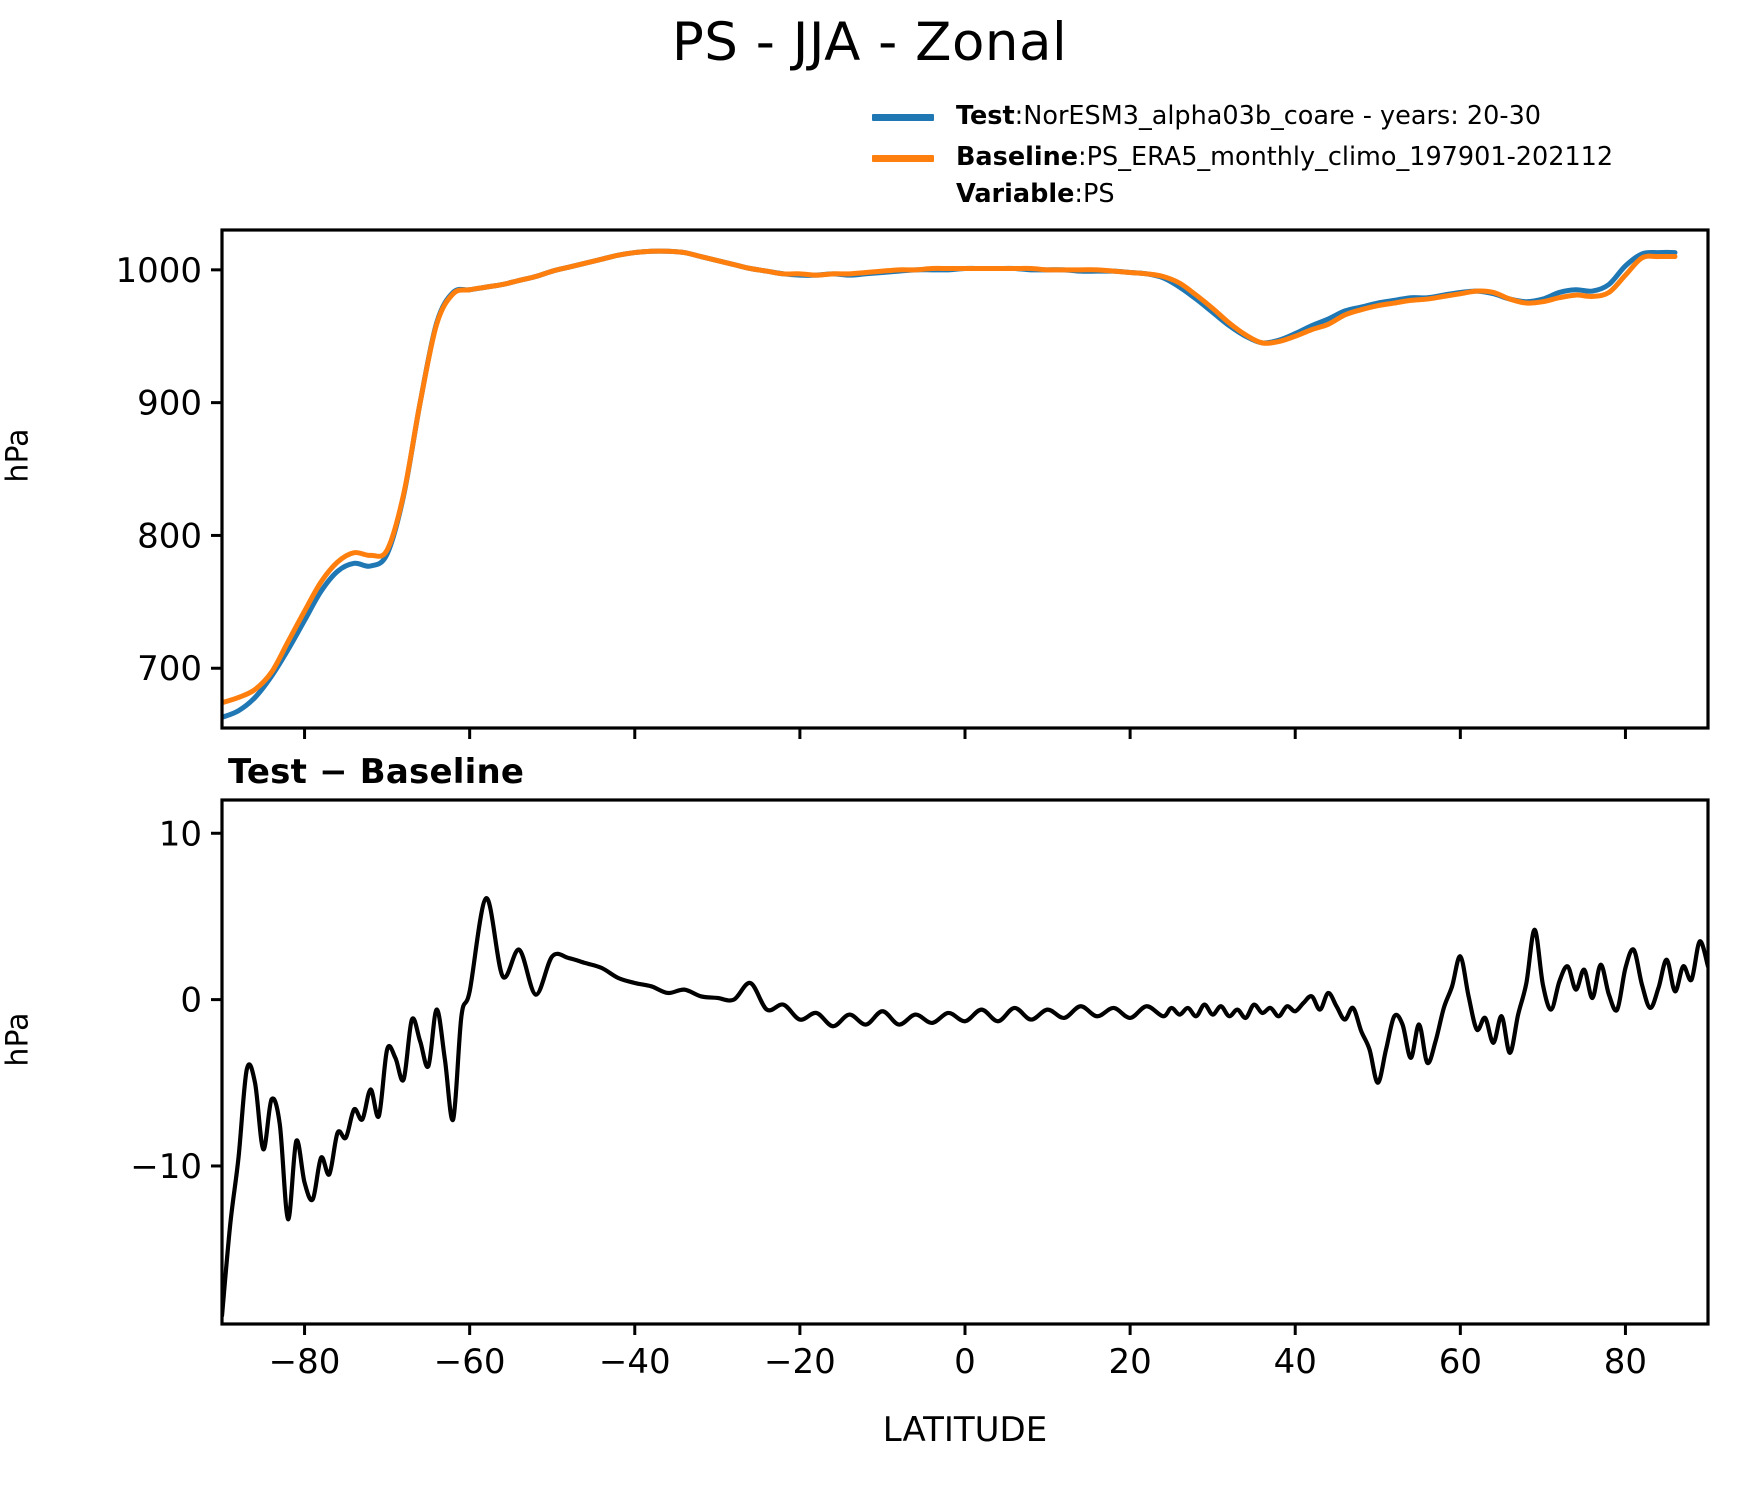  Describe the element at coordinates (1625, 1362) in the screenshot. I see `x-tick-label: 80` at that location.